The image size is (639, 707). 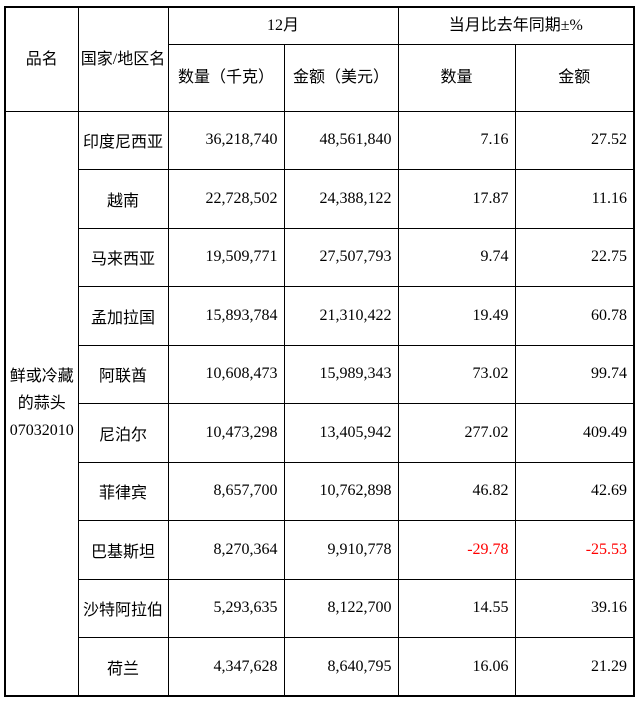 What do you see at coordinates (123, 59) in the screenshot?
I see `header-country-region: 国家/地区名` at bounding box center [123, 59].